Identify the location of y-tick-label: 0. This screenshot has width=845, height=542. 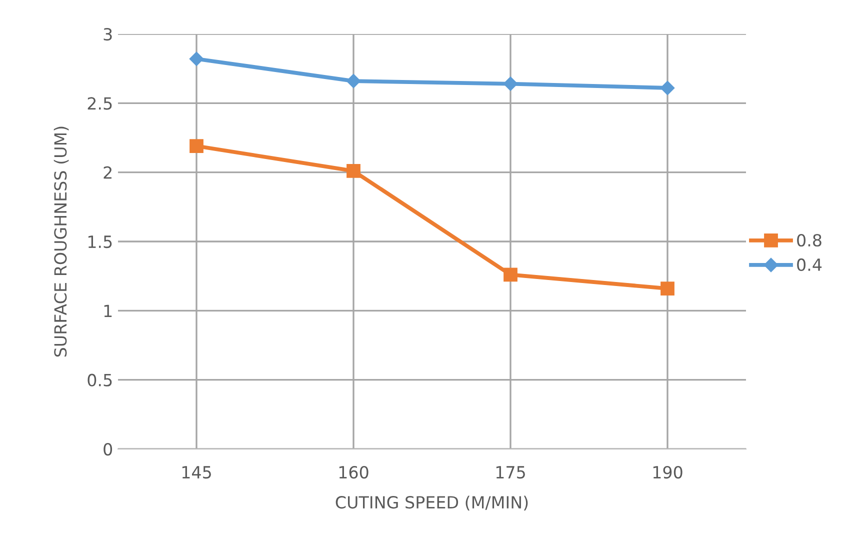
(108, 449).